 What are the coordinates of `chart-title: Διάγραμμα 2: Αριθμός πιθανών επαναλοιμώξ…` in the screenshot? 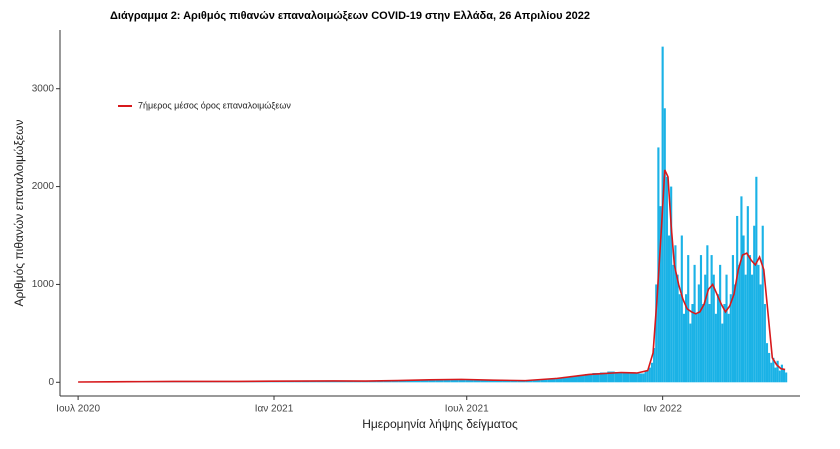 It's located at (350, 16).